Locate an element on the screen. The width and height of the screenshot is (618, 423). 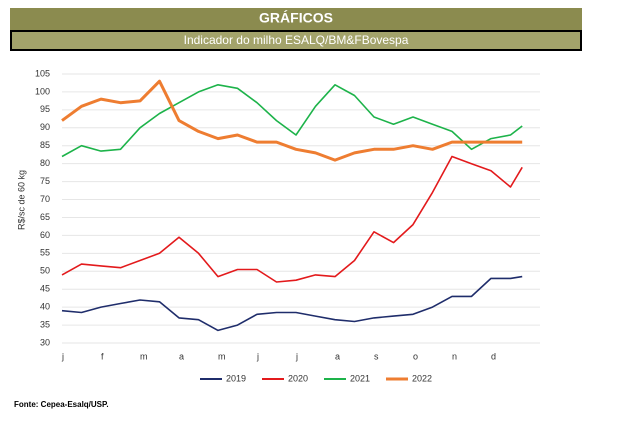
header-title: GRÁFICOS is located at coordinates (296, 18).